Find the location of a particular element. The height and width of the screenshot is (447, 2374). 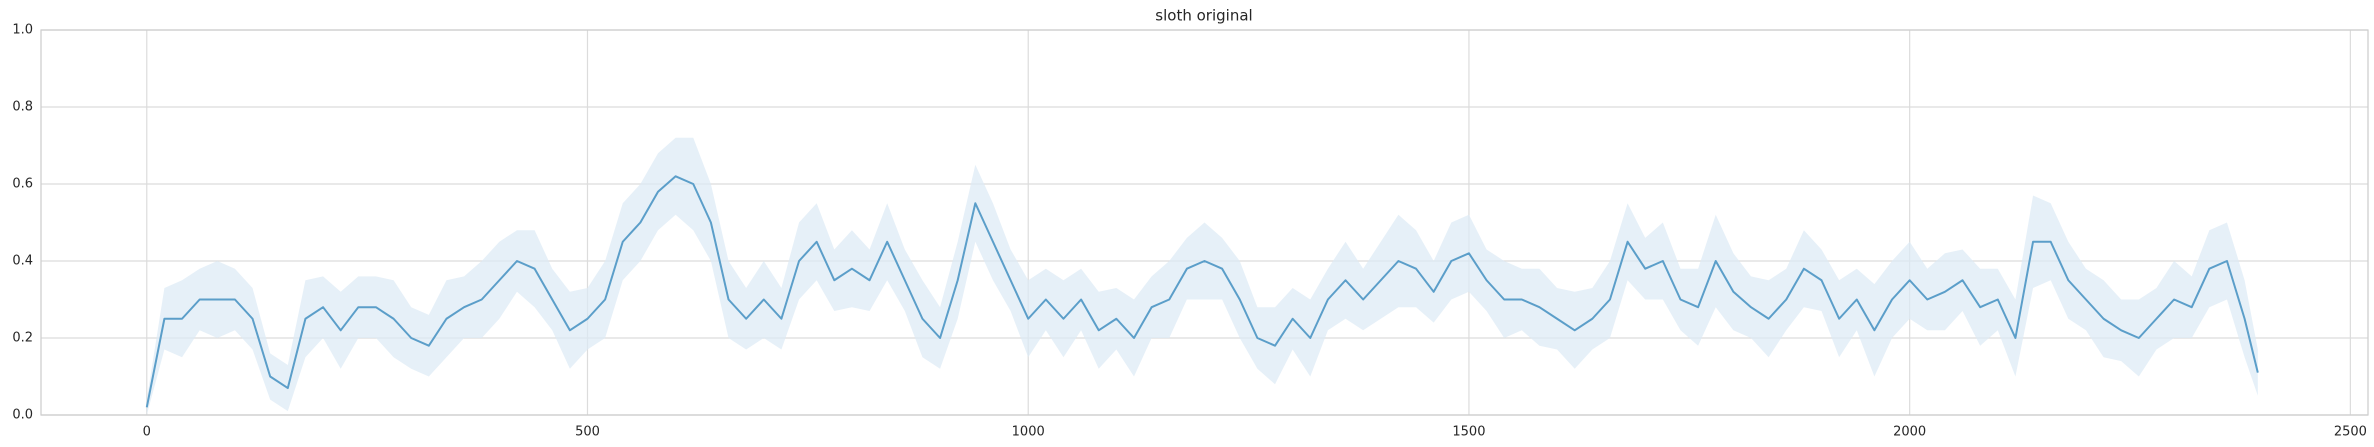

x-tick-label: 0 is located at coordinates (147, 432).